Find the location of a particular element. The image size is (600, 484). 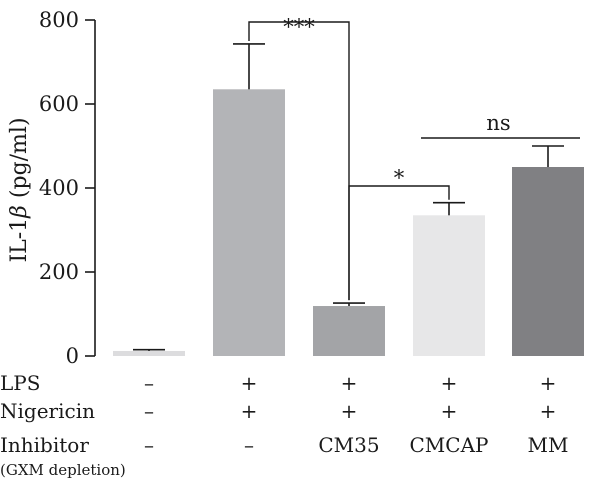

y-axis-title: IL-1β (pg/ml) is located at coordinates (19, 189).